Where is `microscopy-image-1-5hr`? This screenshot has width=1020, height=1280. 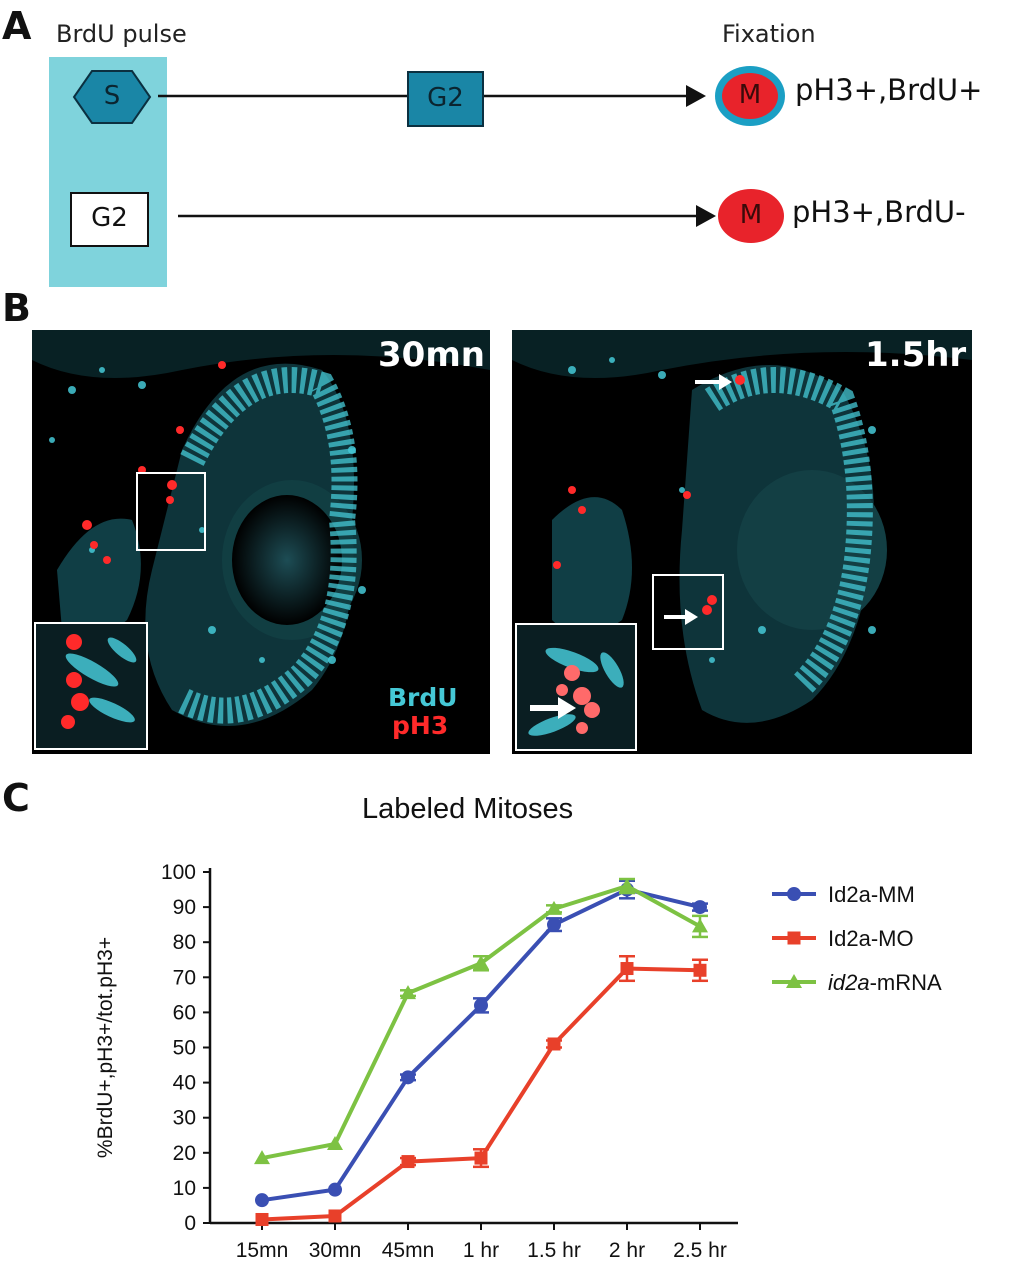 microscopy-image-1-5hr is located at coordinates (742, 542).